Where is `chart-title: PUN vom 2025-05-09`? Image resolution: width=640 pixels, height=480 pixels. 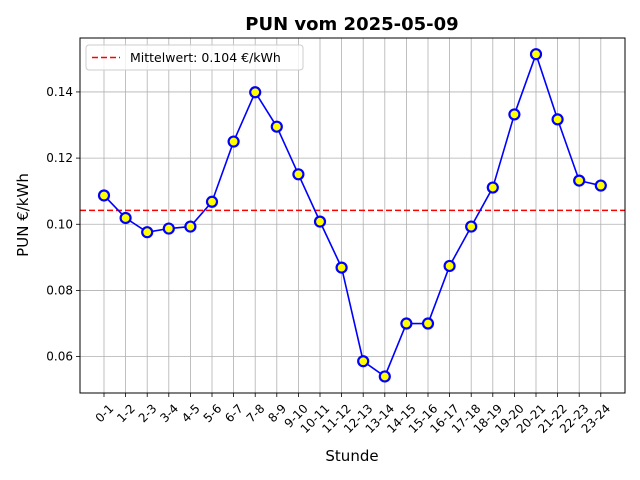 chart-title: PUN vom 2025-05-09 is located at coordinates (351, 24).